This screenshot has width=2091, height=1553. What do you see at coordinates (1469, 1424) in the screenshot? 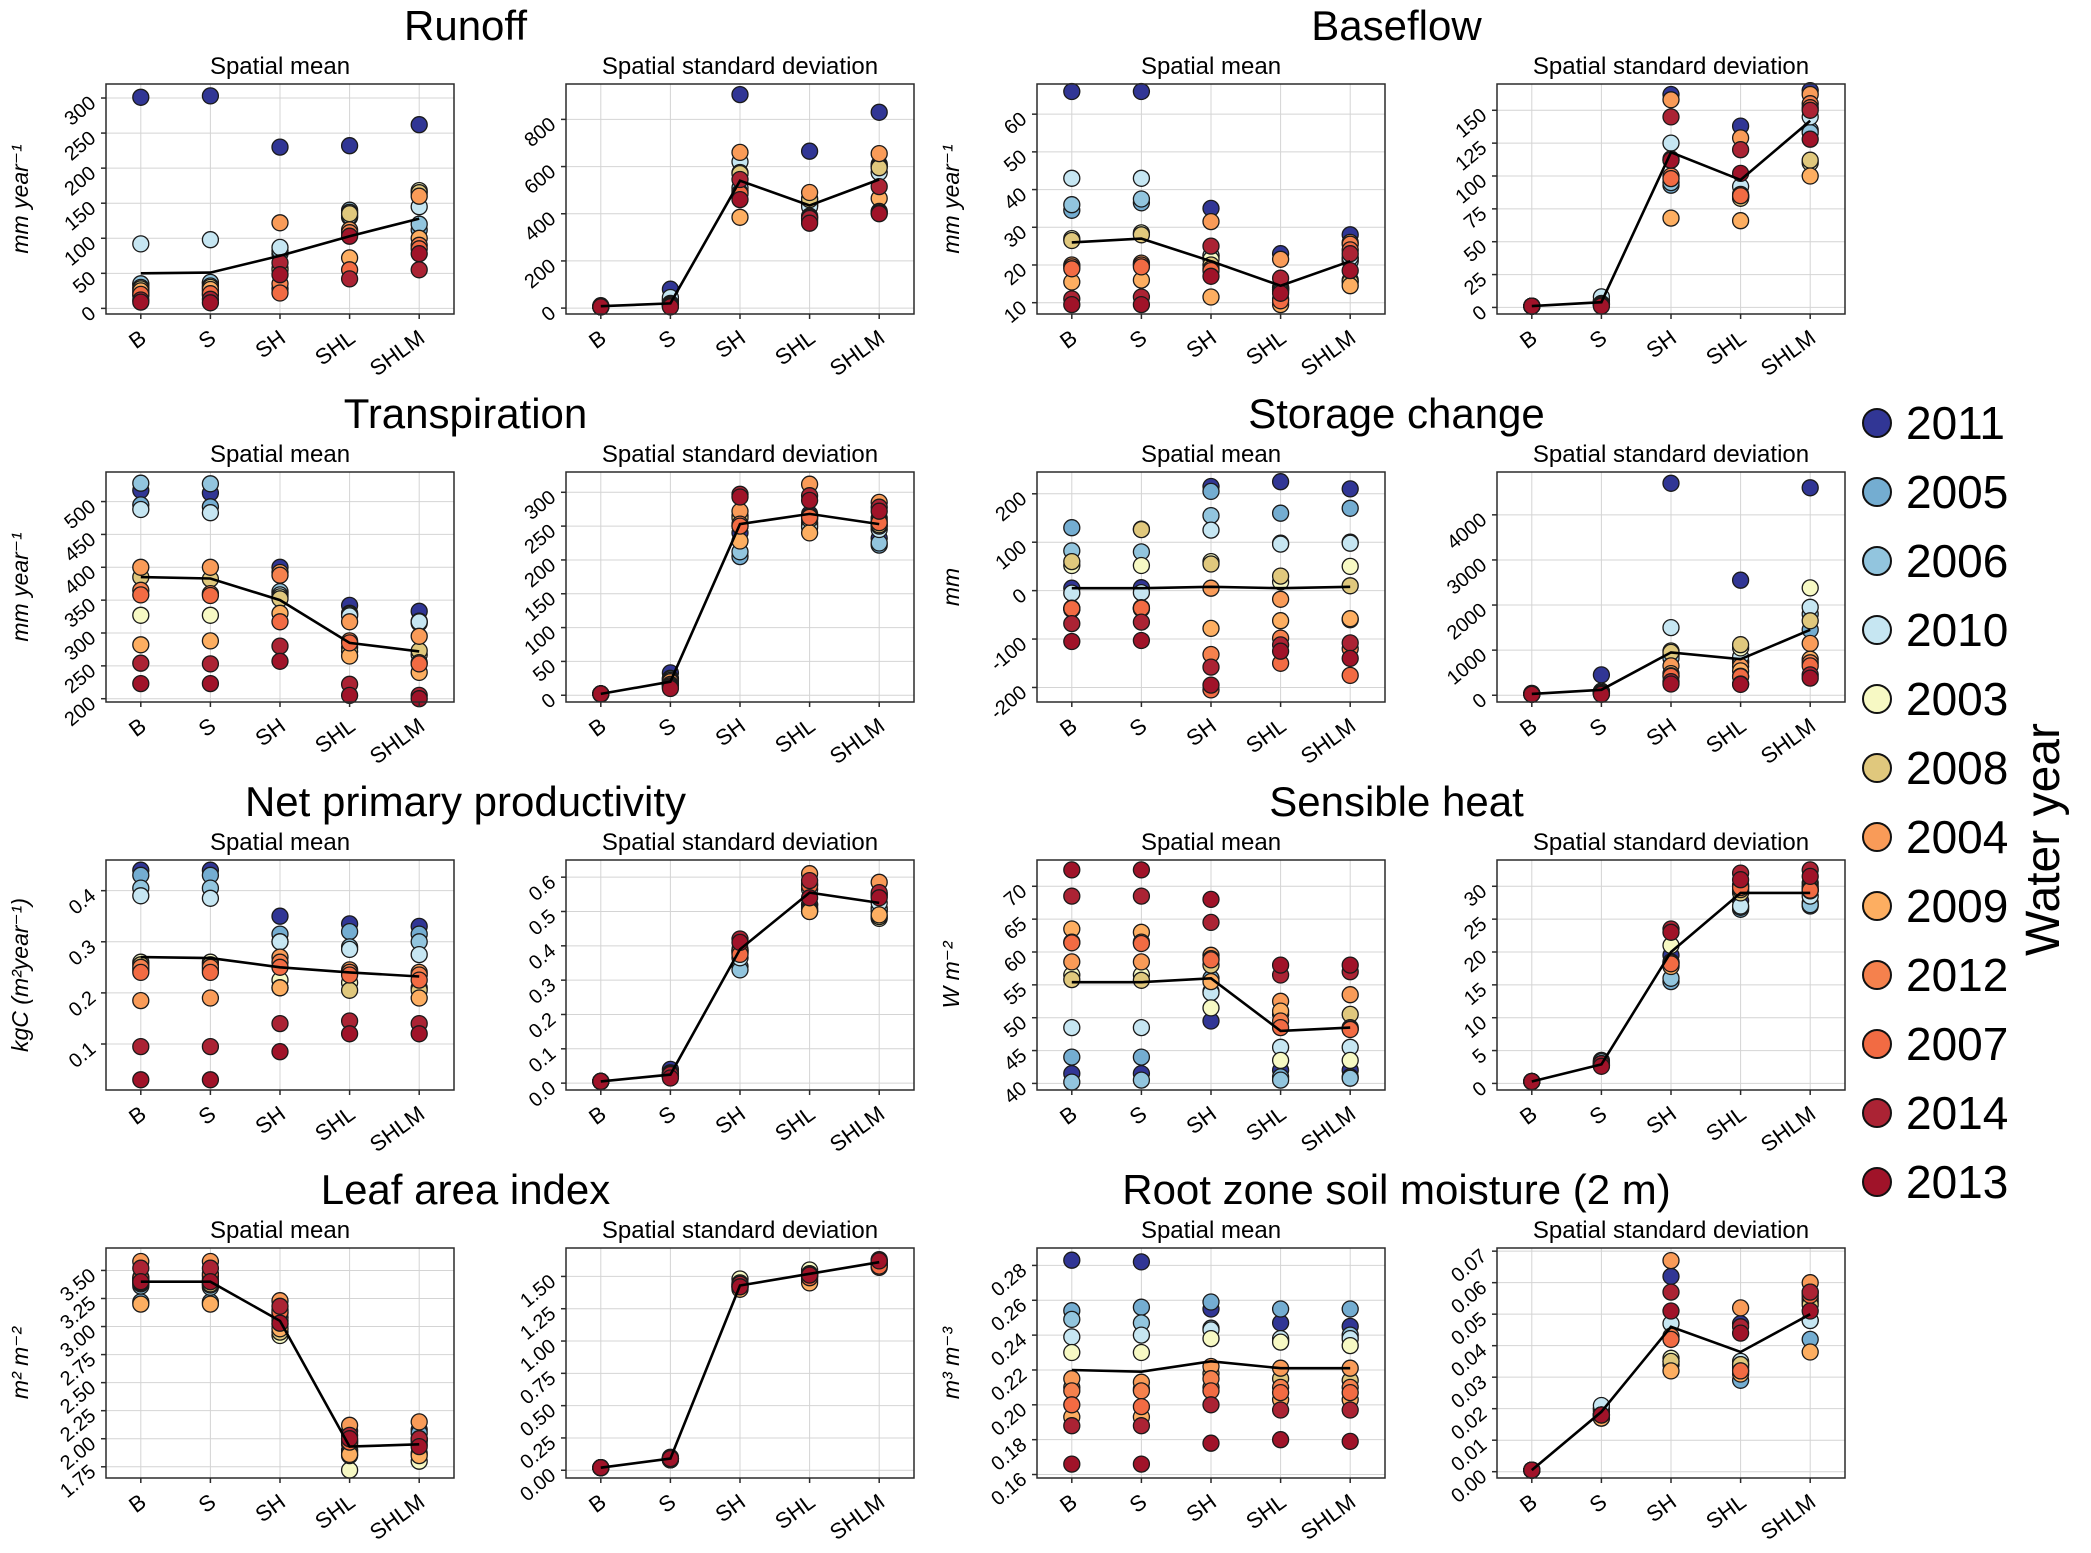
I see `y-tick-label: 0.02` at bounding box center [1469, 1424].